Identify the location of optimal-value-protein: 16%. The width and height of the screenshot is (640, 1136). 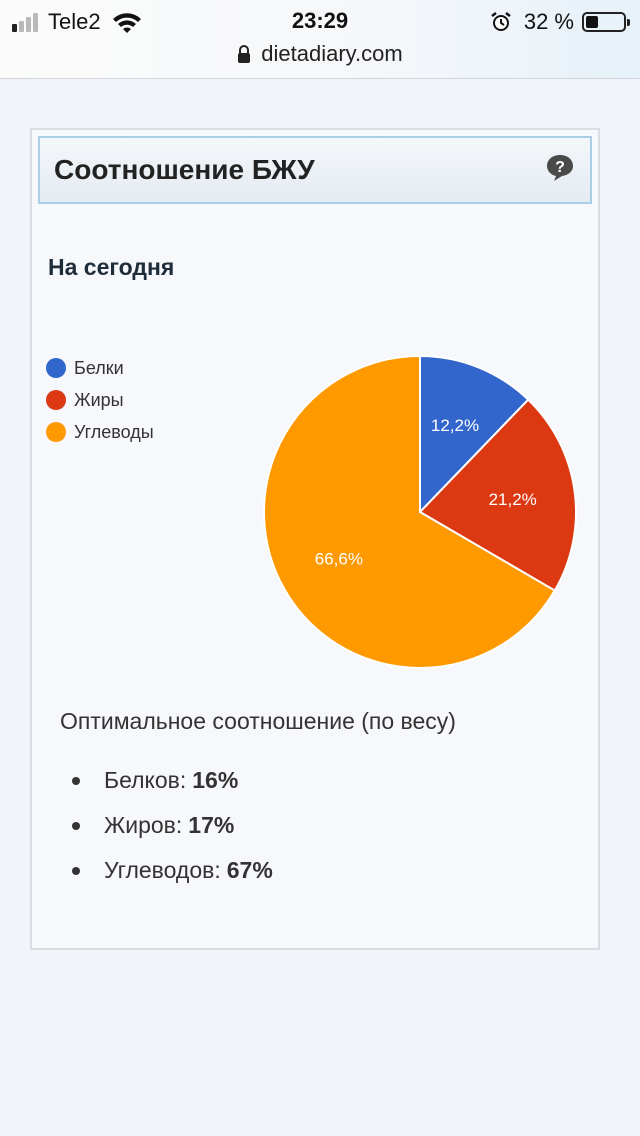
(215, 780).